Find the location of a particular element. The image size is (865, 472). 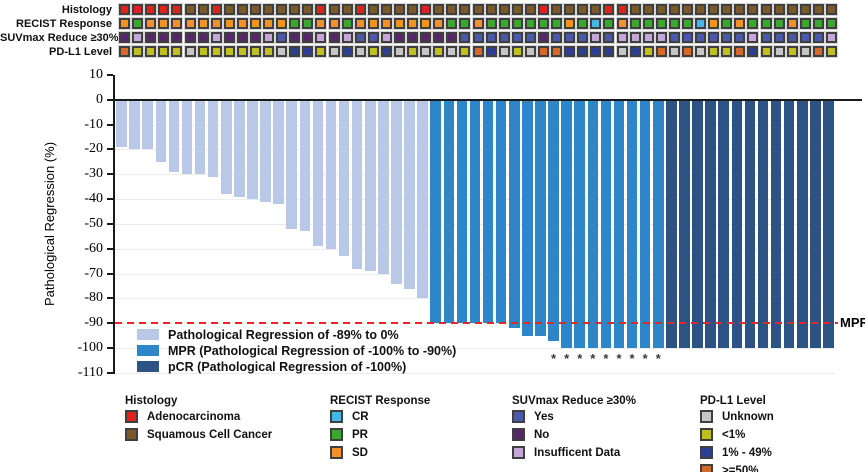

y-tick-label: -100 is located at coordinates (90, 348).